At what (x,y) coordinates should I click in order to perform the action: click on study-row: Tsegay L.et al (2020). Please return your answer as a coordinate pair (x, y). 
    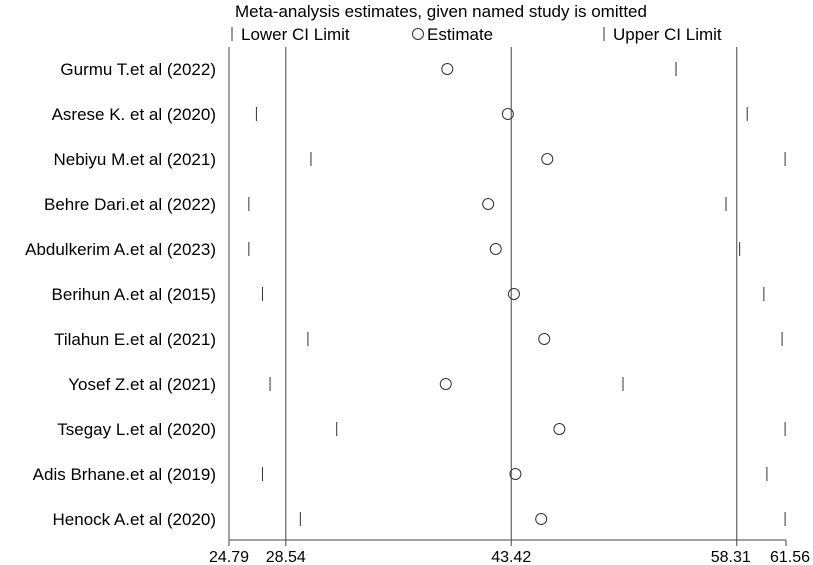
    Looking at the image, I should click on (421, 429).